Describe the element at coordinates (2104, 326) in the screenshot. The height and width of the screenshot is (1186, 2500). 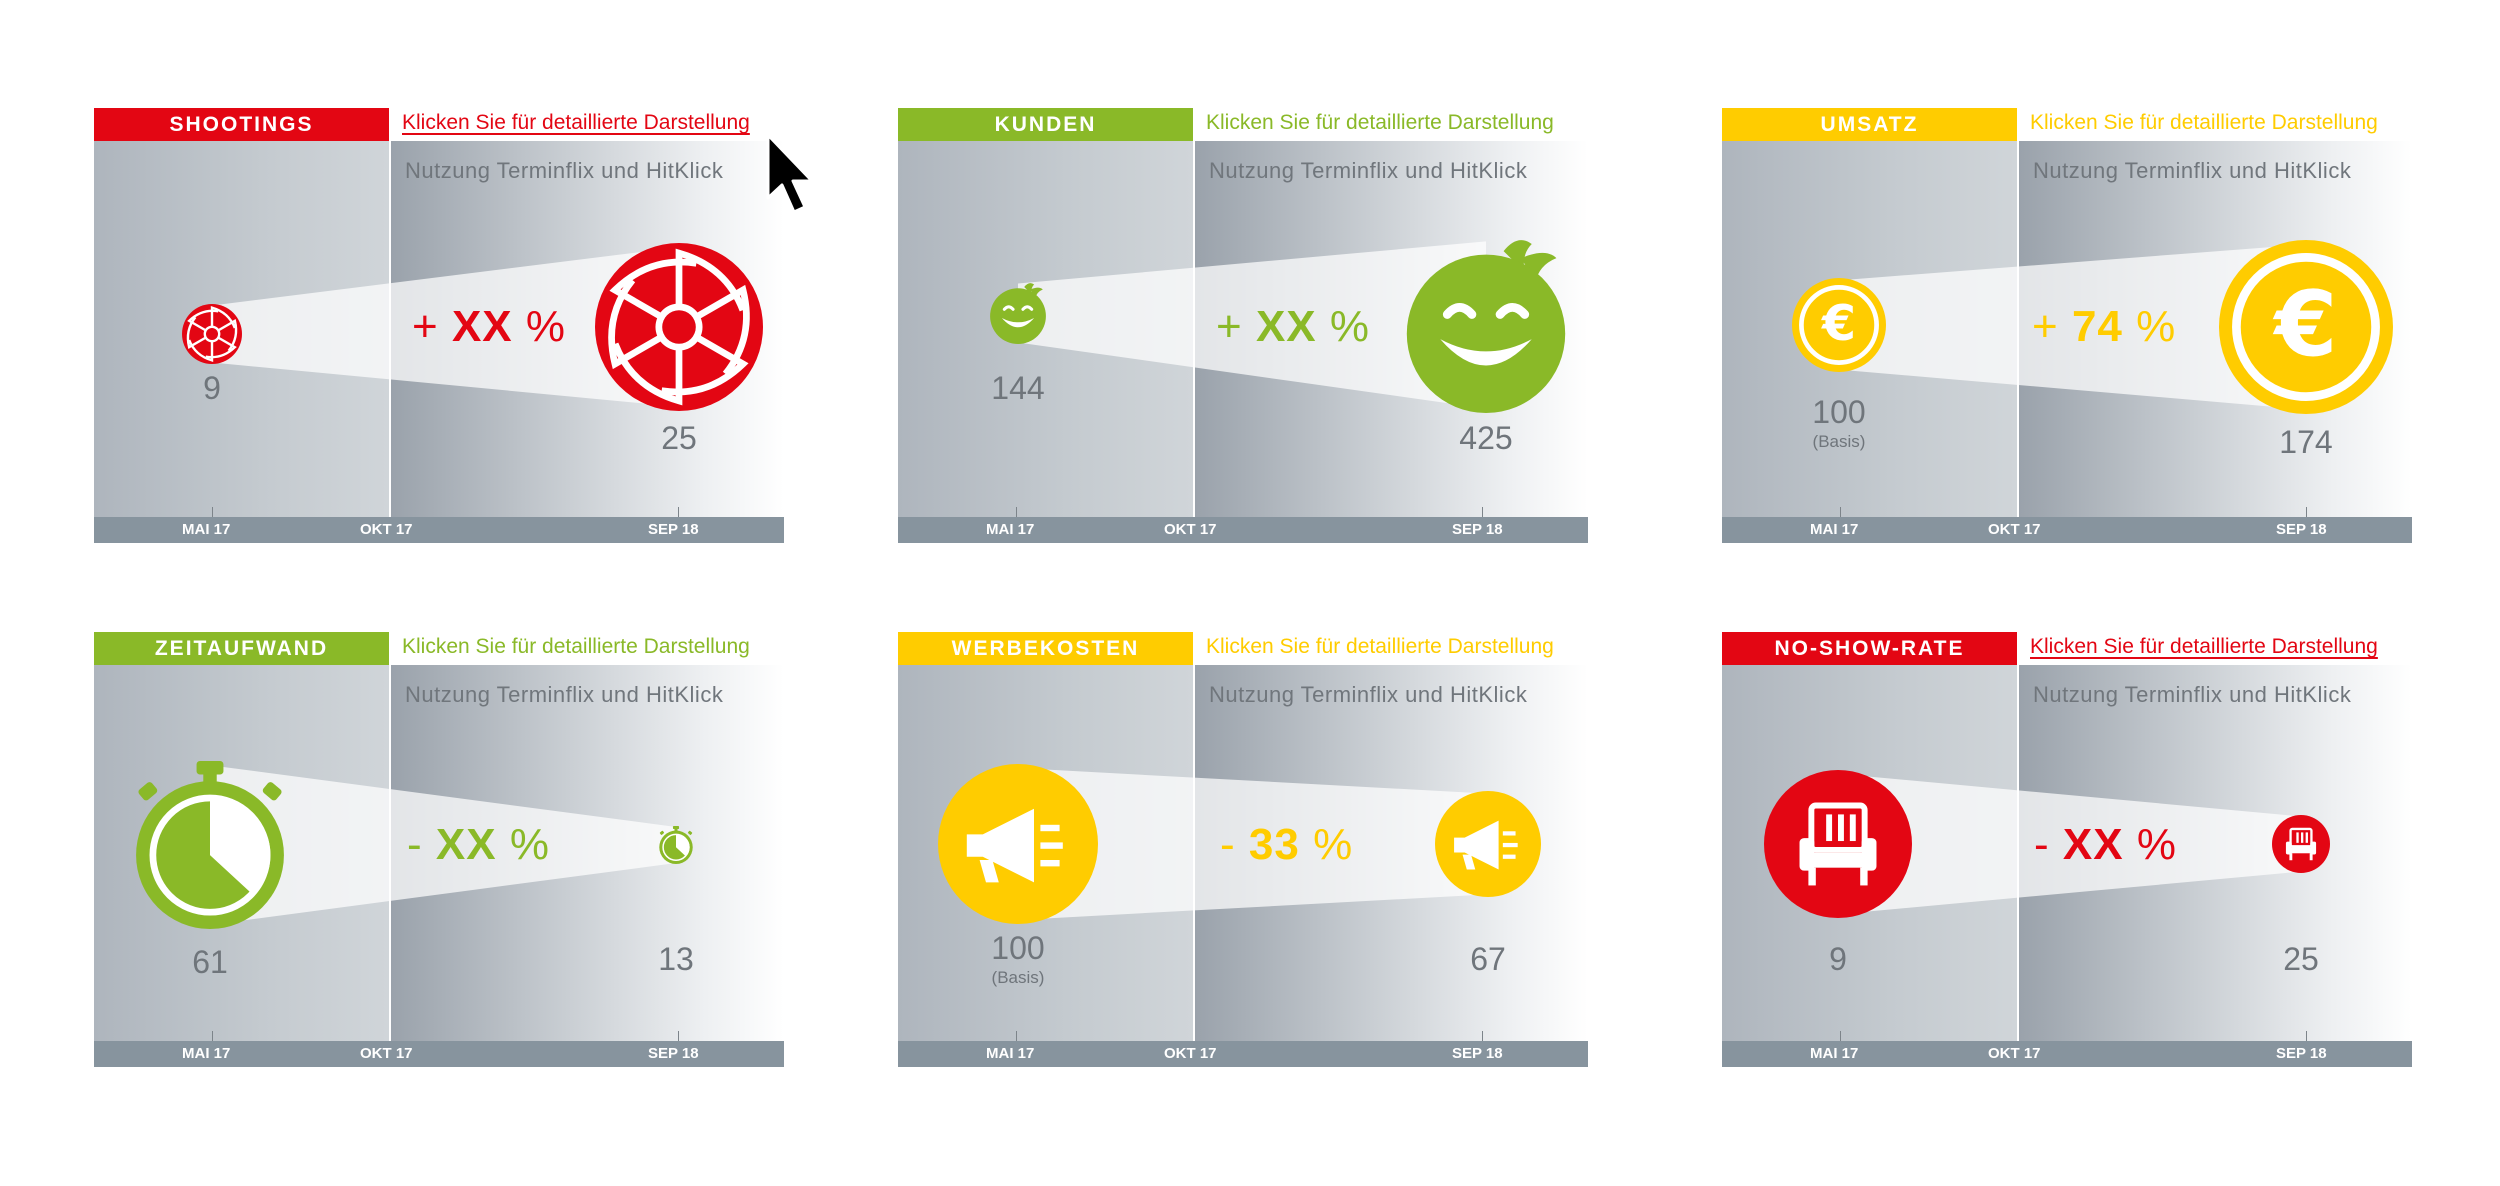
I see `percent-change: + 74 %` at that location.